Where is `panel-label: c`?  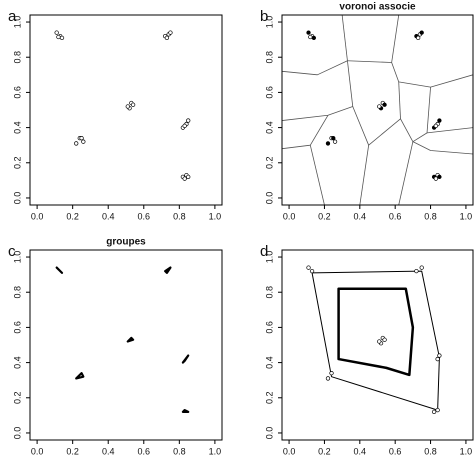 panel-label: c is located at coordinates (12, 251).